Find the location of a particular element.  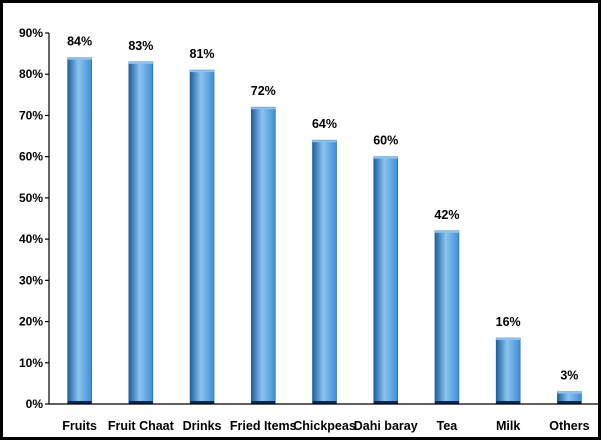

x-category-label: Fruits is located at coordinates (79, 426).